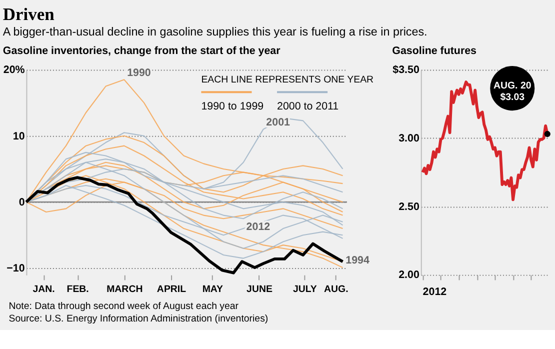 The height and width of the screenshot is (349, 555). Describe the element at coordinates (18, 136) in the screenshot. I see `y-tick-label: 10` at that location.